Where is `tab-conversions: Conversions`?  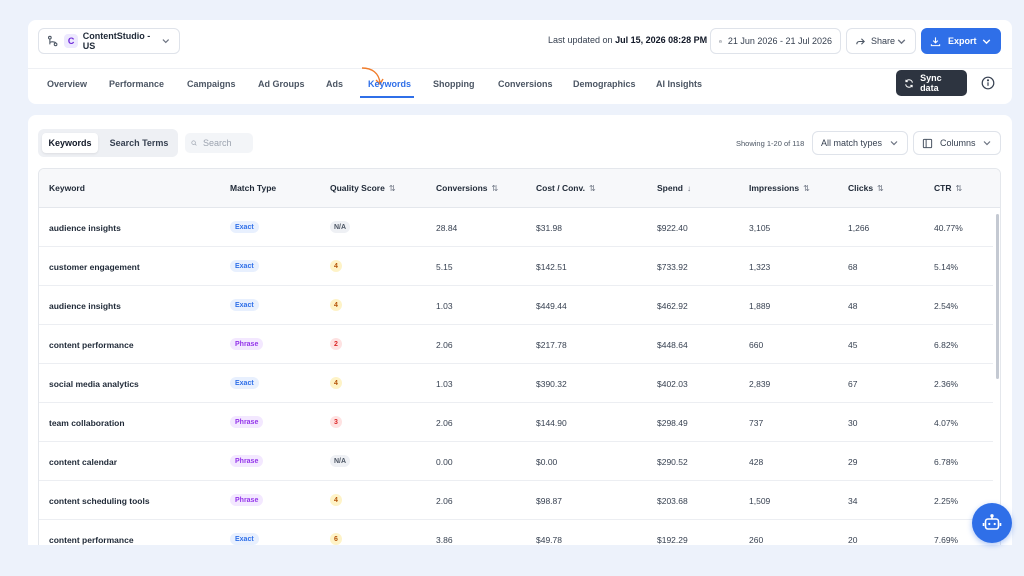 tab-conversions: Conversions is located at coordinates (525, 84).